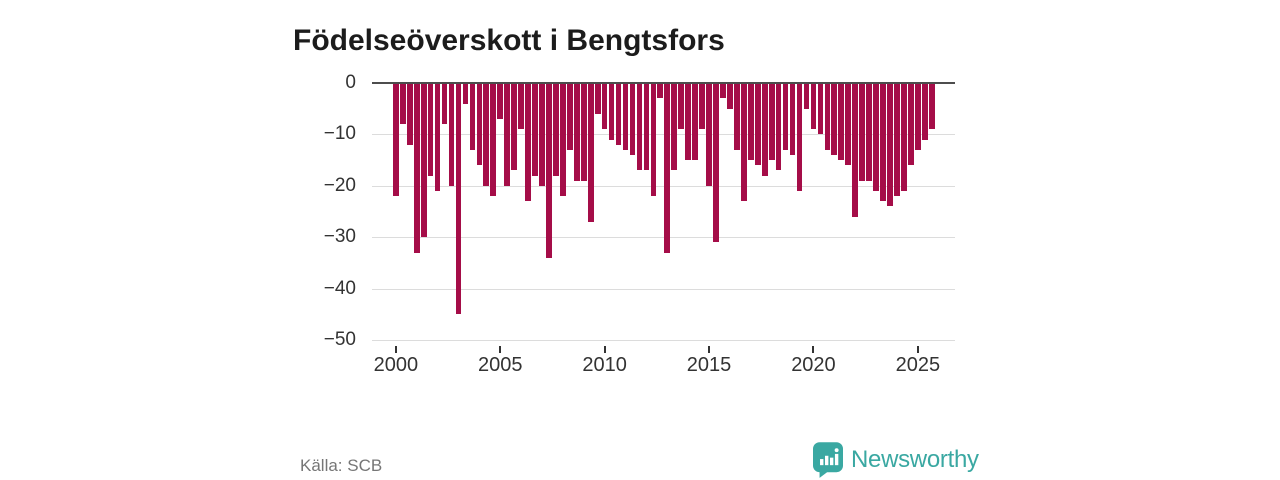  I want to click on x-axis-tick-label: 2005, so click(500, 365).